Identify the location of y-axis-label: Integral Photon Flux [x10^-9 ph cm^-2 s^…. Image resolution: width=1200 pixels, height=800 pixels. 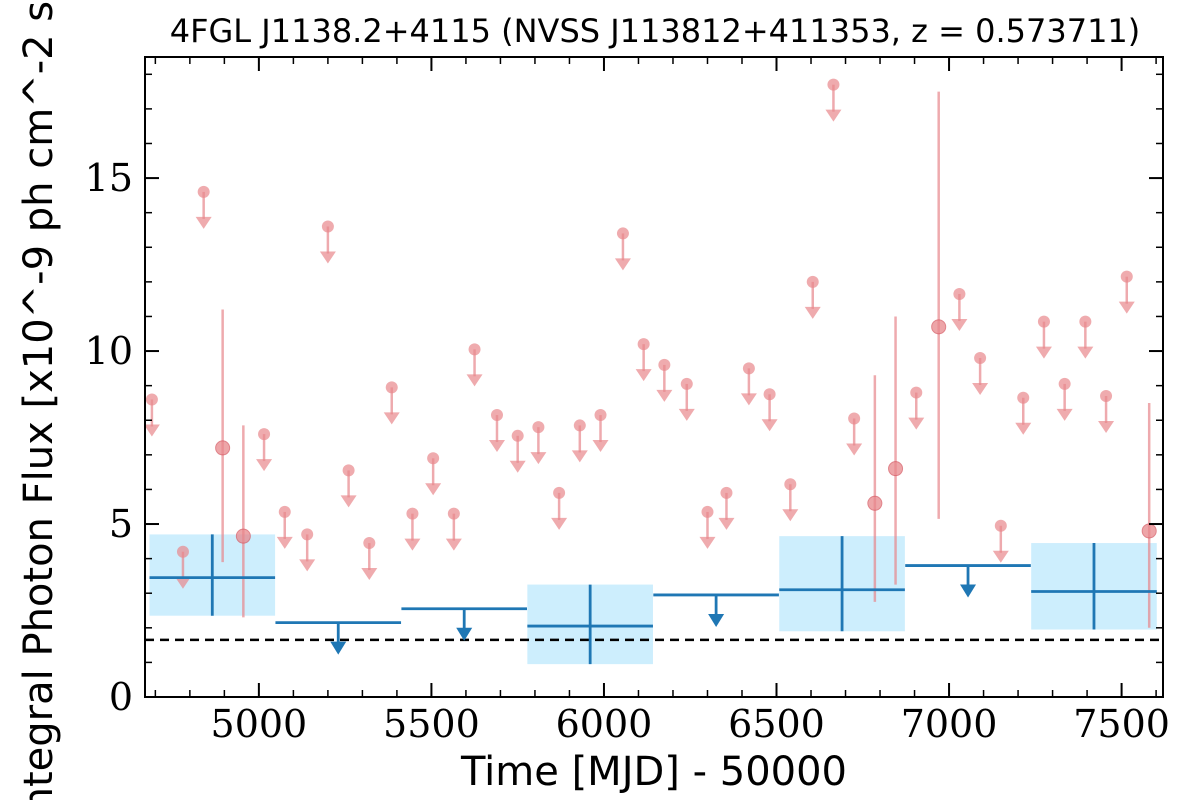
(39, 400).